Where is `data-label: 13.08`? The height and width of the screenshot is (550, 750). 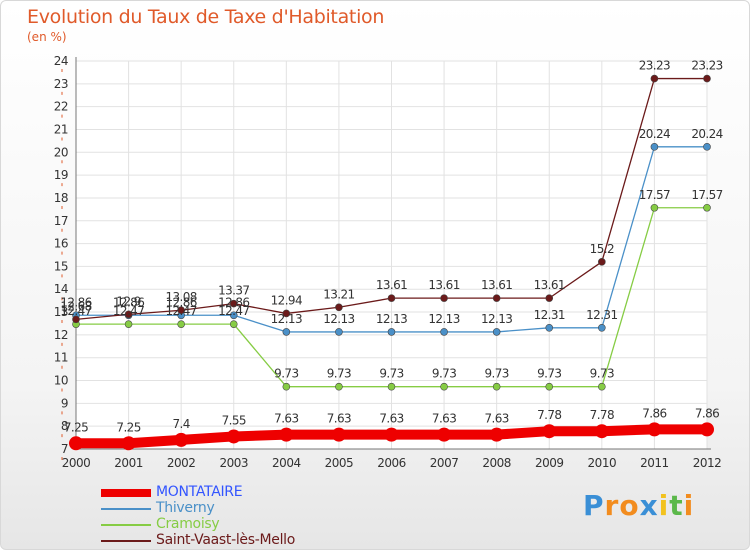 data-label: 13.08 is located at coordinates (180, 297).